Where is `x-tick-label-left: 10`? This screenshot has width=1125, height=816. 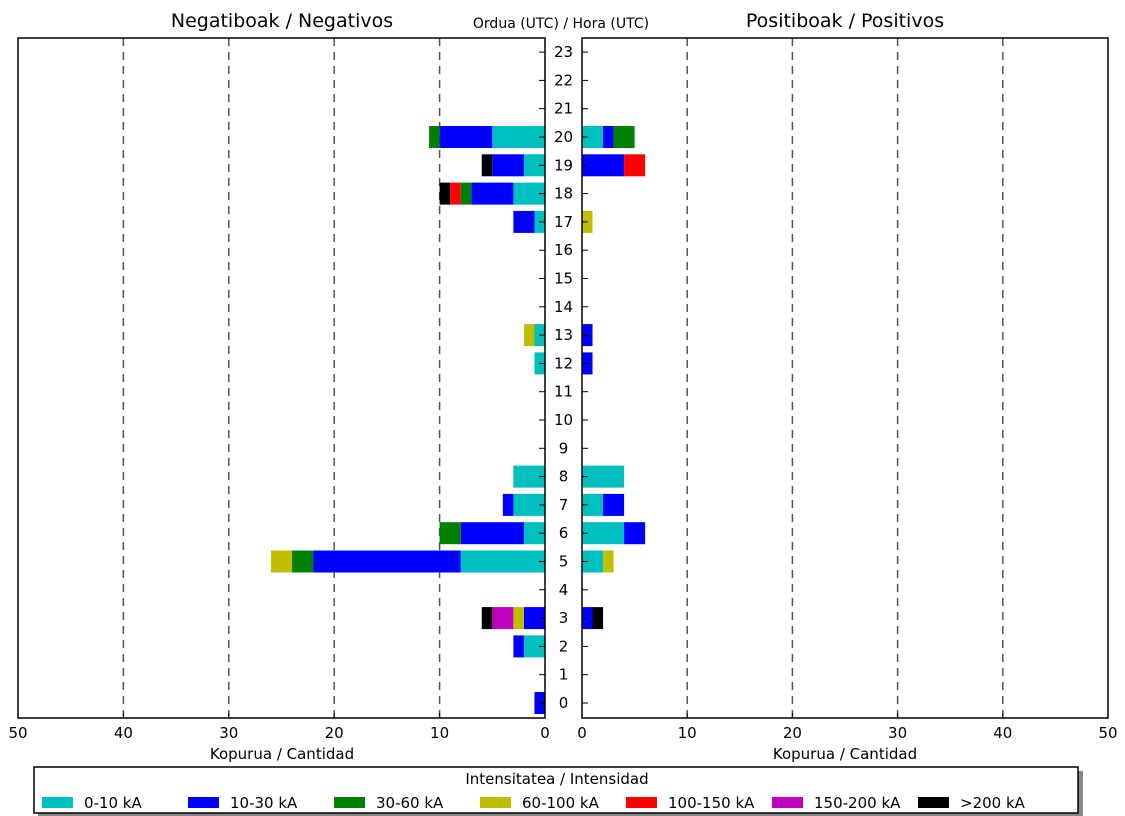 x-tick-label-left: 10 is located at coordinates (439, 733).